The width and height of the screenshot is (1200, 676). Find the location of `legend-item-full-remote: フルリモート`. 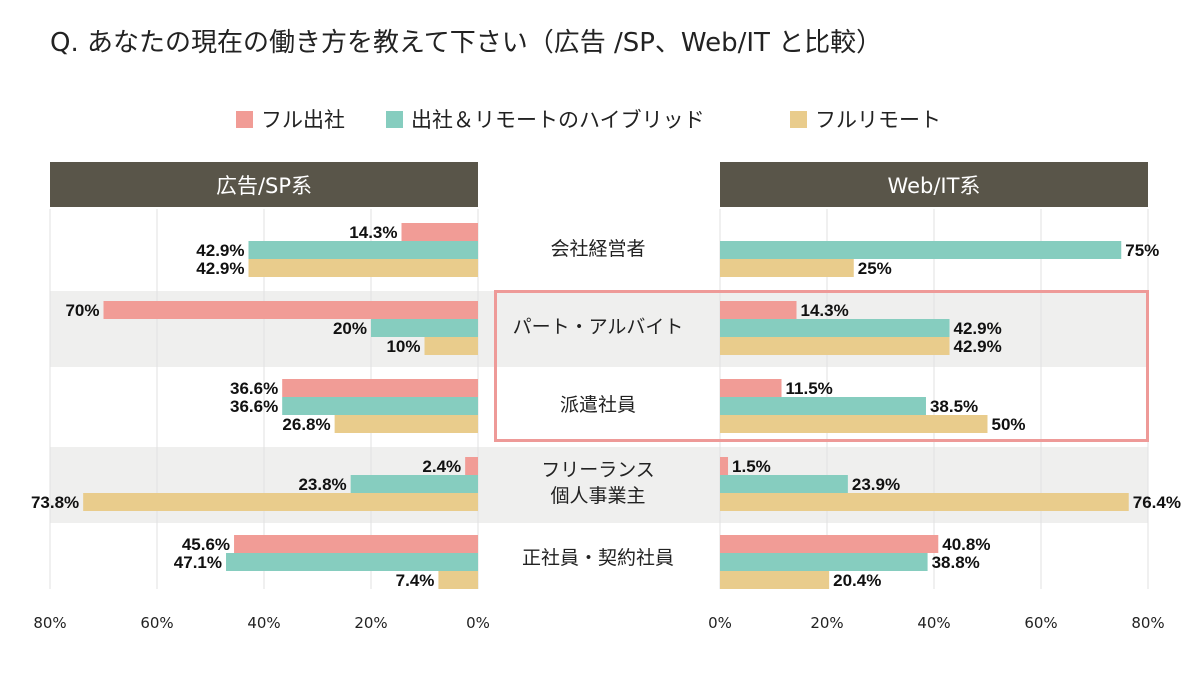

legend-item-full-remote: フルリモート is located at coordinates (865, 119).